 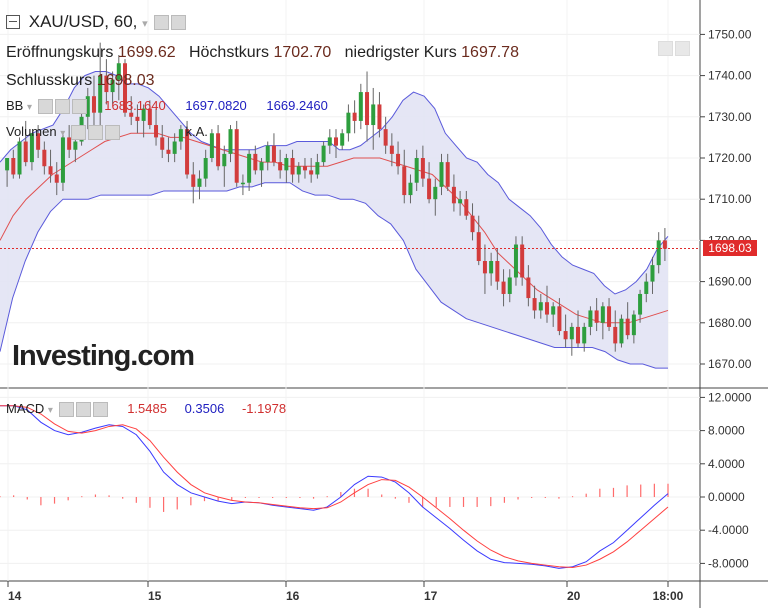 What do you see at coordinates (730, 76) in the screenshot?
I see `y-tick-label: 1740.00` at bounding box center [730, 76].